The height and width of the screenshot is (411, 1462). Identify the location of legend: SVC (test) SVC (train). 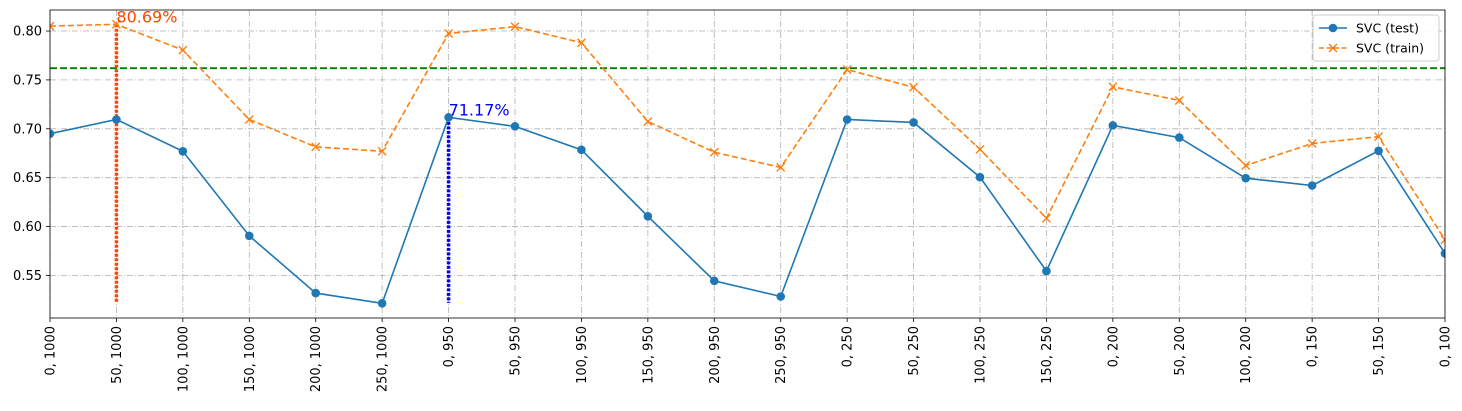
(1376, 38).